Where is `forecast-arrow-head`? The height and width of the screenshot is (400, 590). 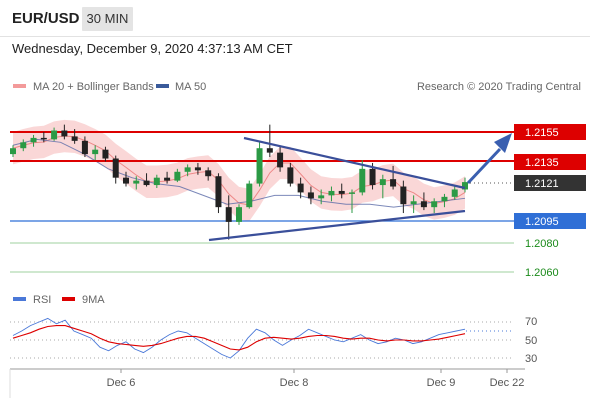 forecast-arrow-head is located at coordinates (503, 143).